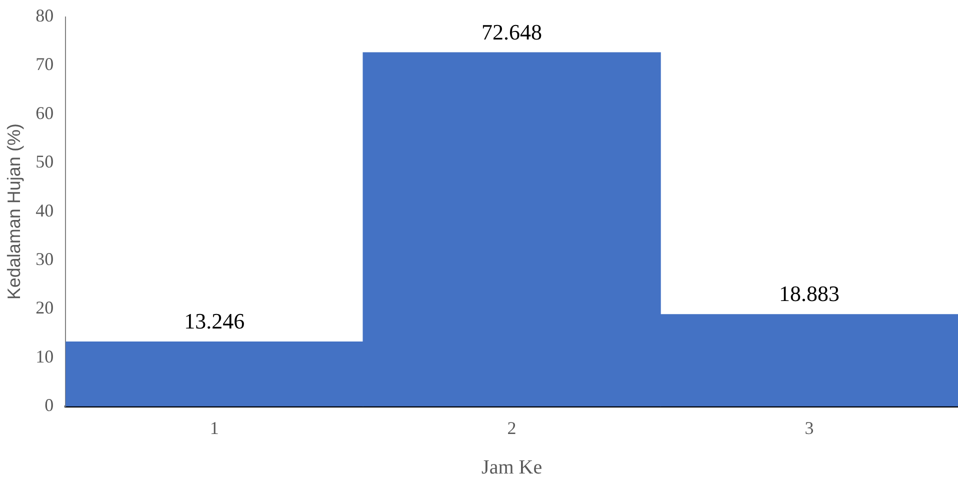 Image resolution: width=958 pixels, height=484 pixels. Describe the element at coordinates (214, 428) in the screenshot. I see `x-tick-label: 1` at that location.